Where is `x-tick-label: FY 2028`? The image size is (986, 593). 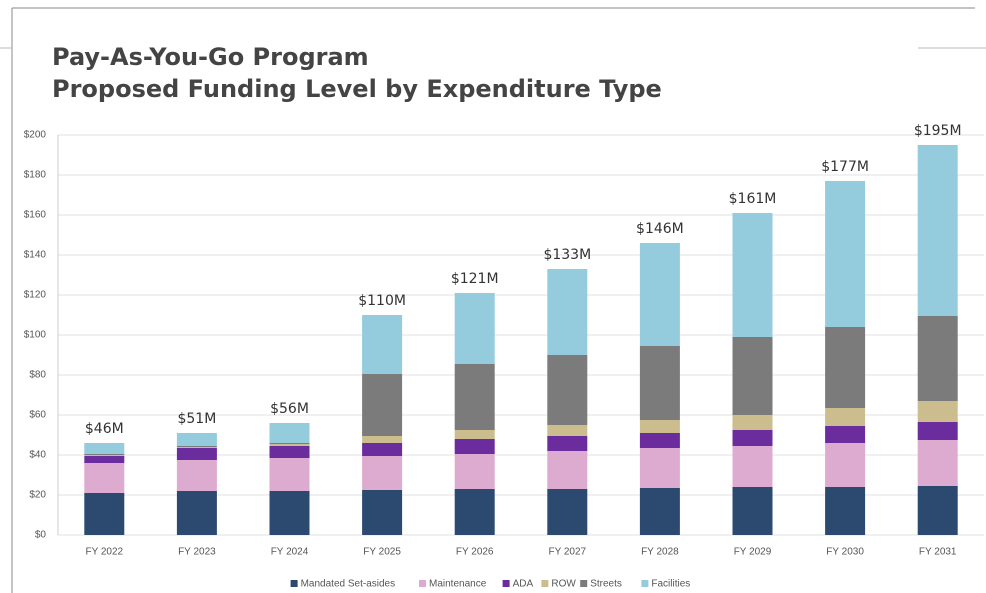
x-tick-label: FY 2028 is located at coordinates (660, 552).